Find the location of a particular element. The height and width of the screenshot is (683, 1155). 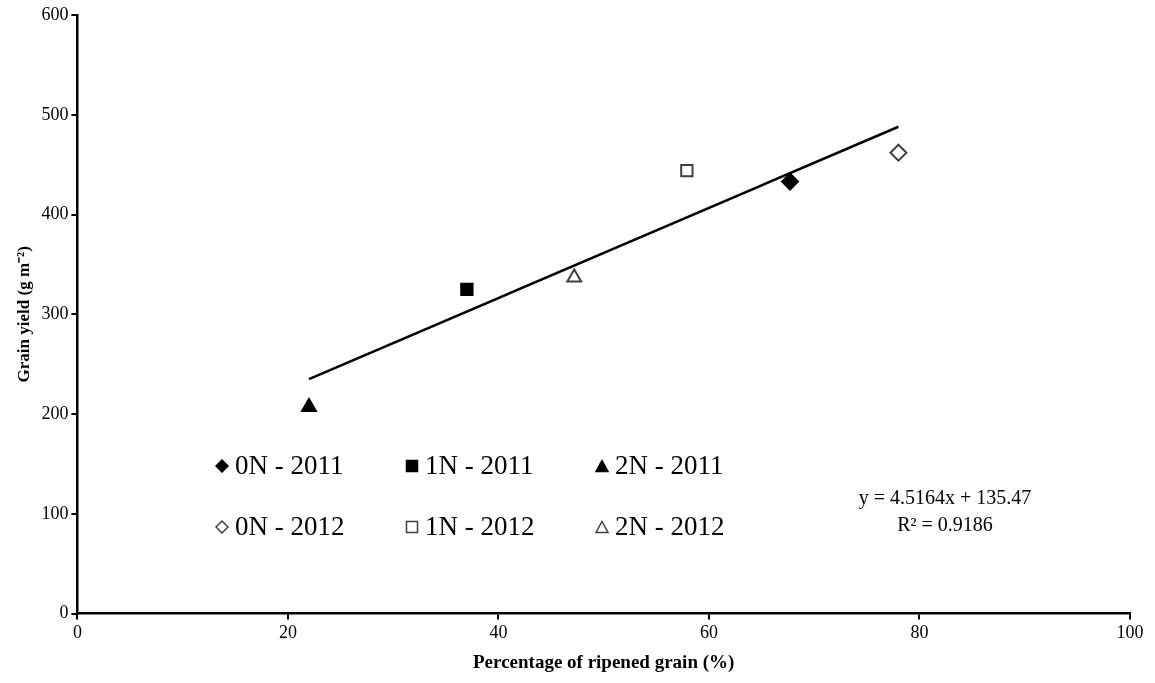

legend-label: 2N - 2011 is located at coordinates (669, 465).